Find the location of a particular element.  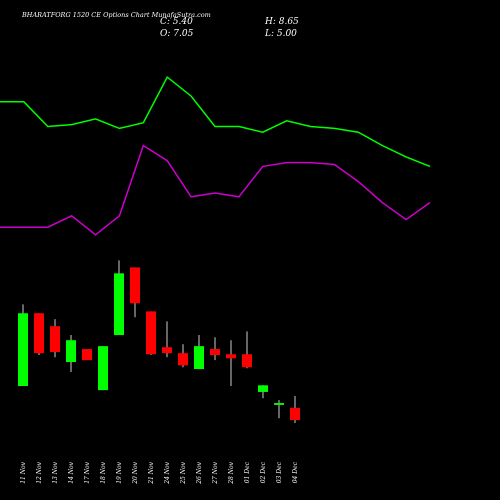

x-tick-label: 20 Nov is located at coordinates (135, 472).